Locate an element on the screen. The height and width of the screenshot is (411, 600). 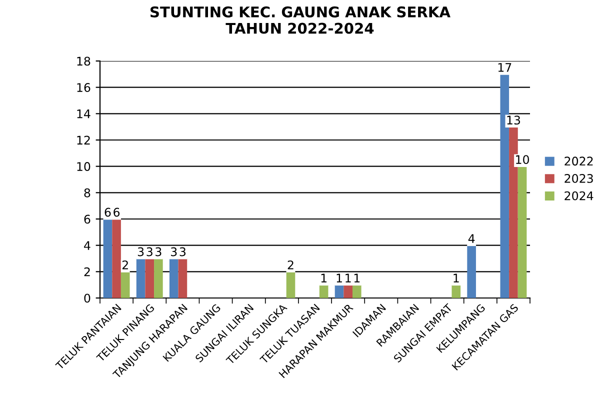
data-label: 10 is located at coordinates (523, 159).